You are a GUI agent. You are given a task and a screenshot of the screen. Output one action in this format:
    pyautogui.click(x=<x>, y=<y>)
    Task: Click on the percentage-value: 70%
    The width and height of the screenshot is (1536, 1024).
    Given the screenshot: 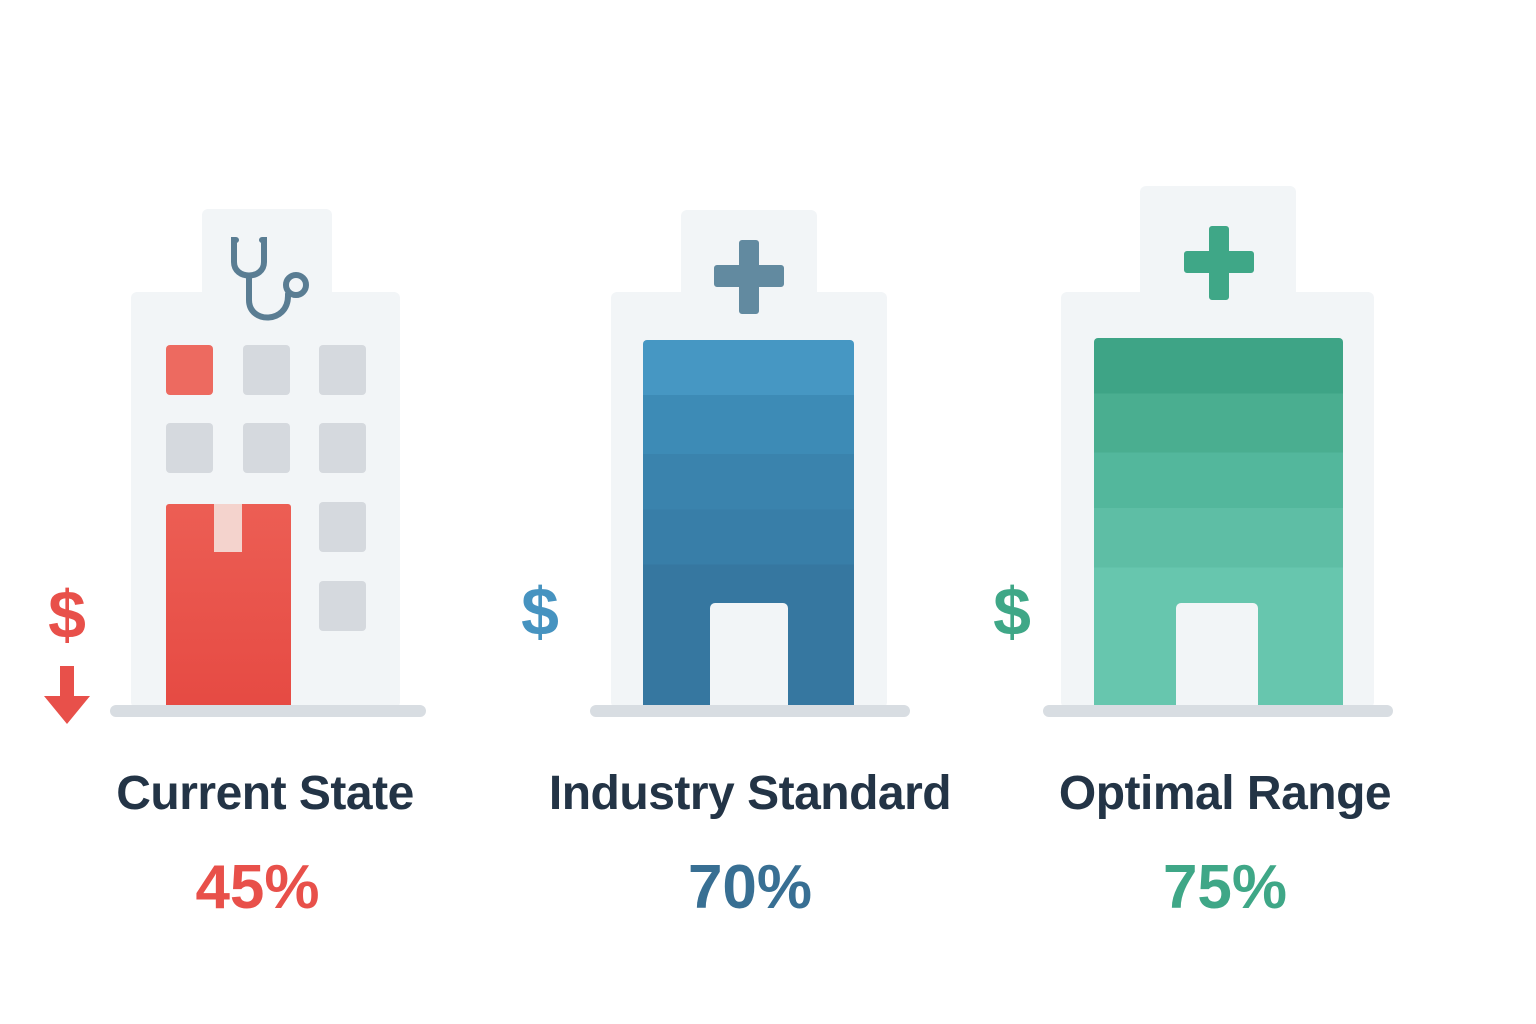 What is the action you would take?
    pyautogui.click(x=750, y=887)
    